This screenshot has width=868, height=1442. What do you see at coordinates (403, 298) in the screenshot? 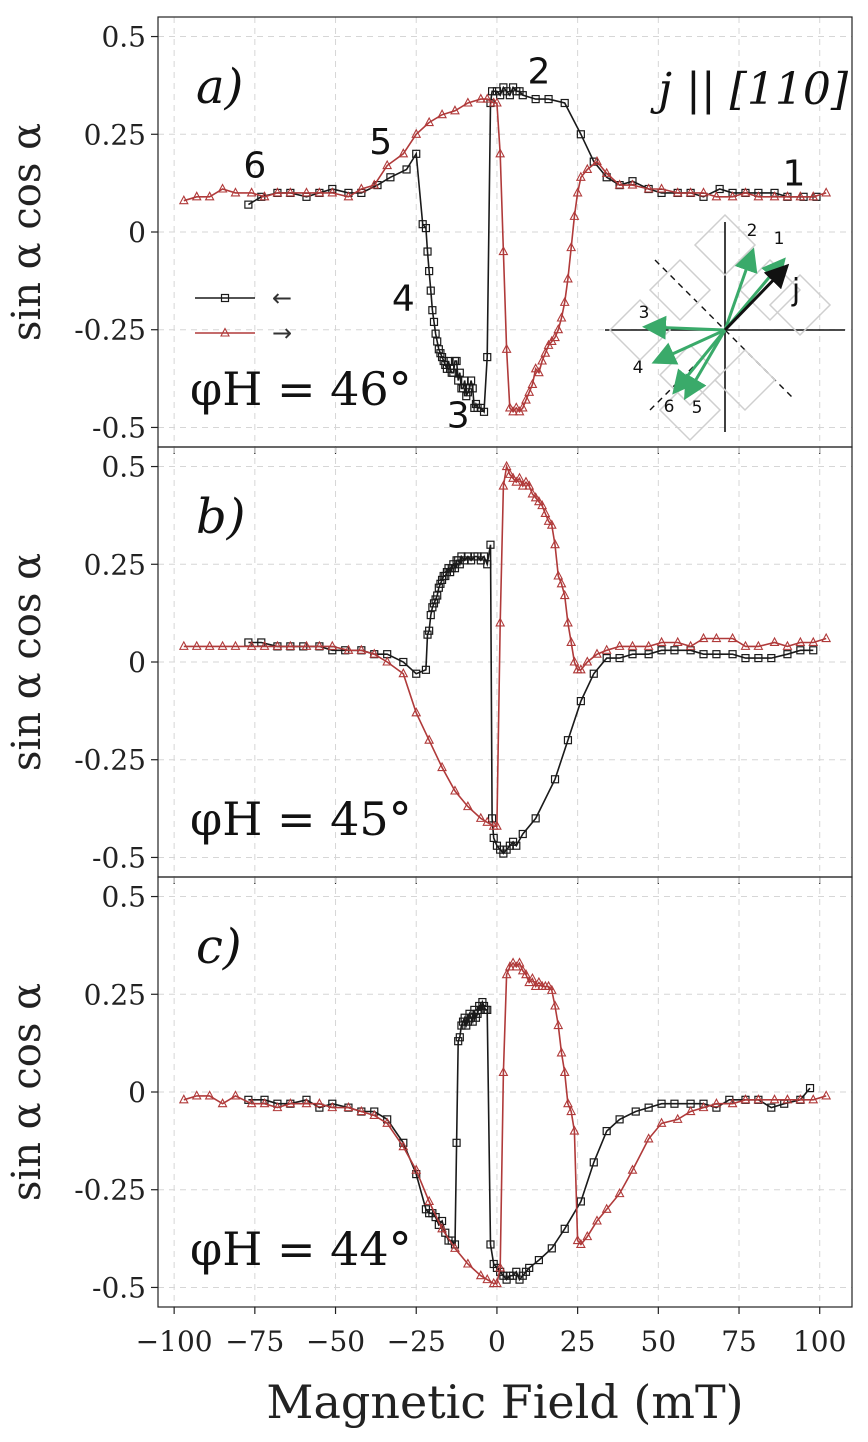
I see `point-label-4: 4` at bounding box center [403, 298].